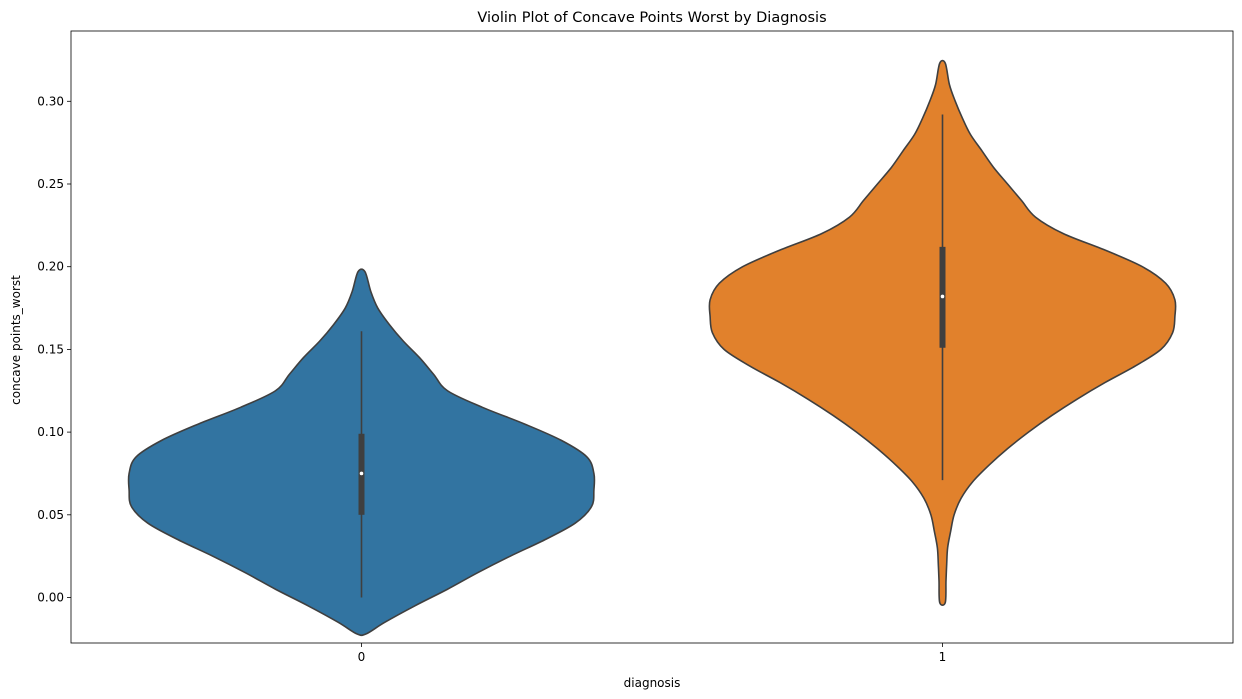 The image size is (1242, 699). I want to click on y-tick-label: 0.30, so click(50, 101).